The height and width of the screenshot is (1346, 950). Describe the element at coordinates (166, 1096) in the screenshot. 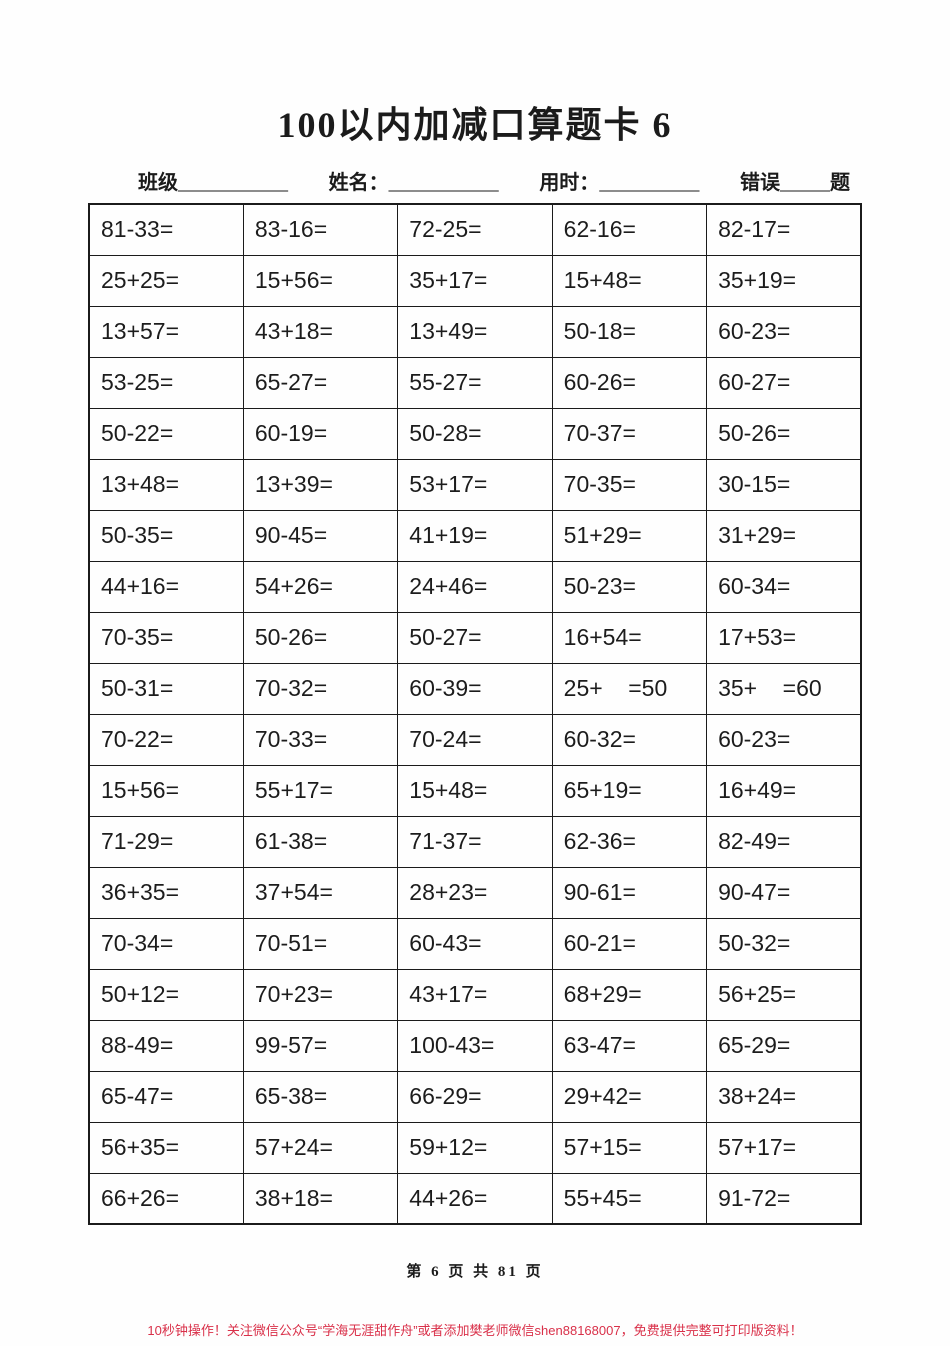

I see `problem-cell: 65-47=` at that location.